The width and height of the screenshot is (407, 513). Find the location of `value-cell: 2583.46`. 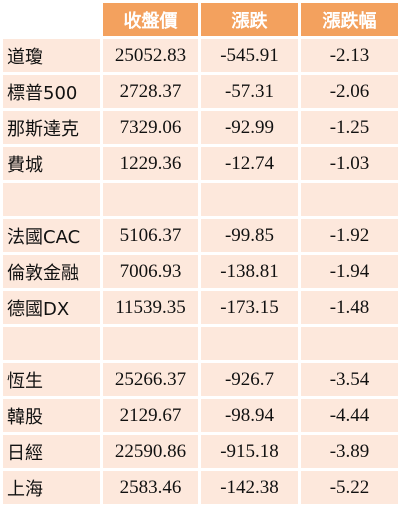

value-cell: 2583.46 is located at coordinates (150, 487).